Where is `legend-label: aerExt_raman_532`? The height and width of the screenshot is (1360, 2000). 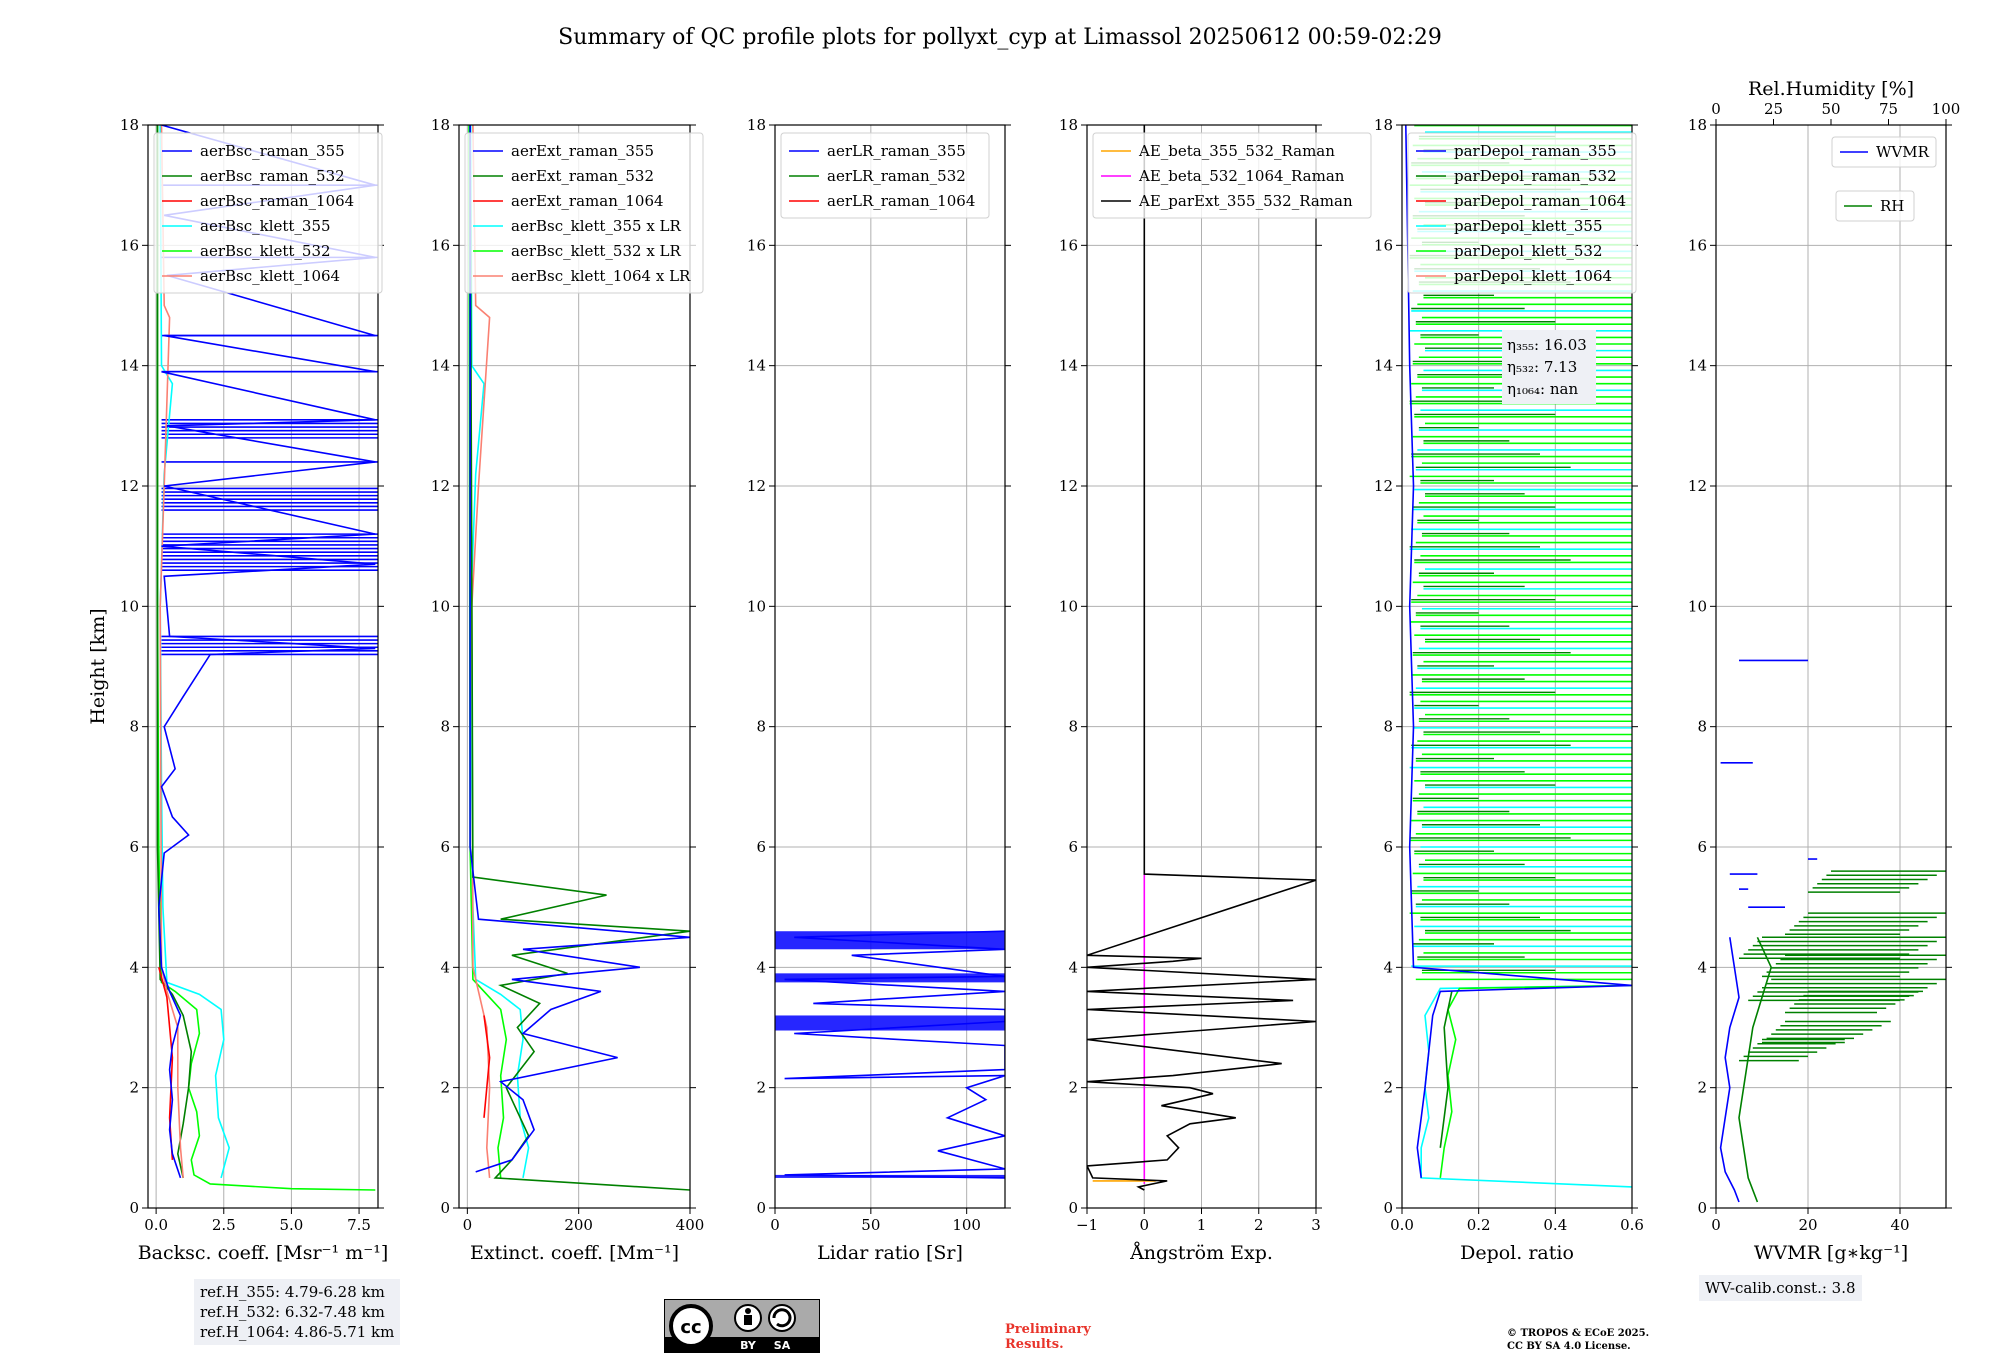
legend-label: aerExt_raman_532 is located at coordinates (582, 176).